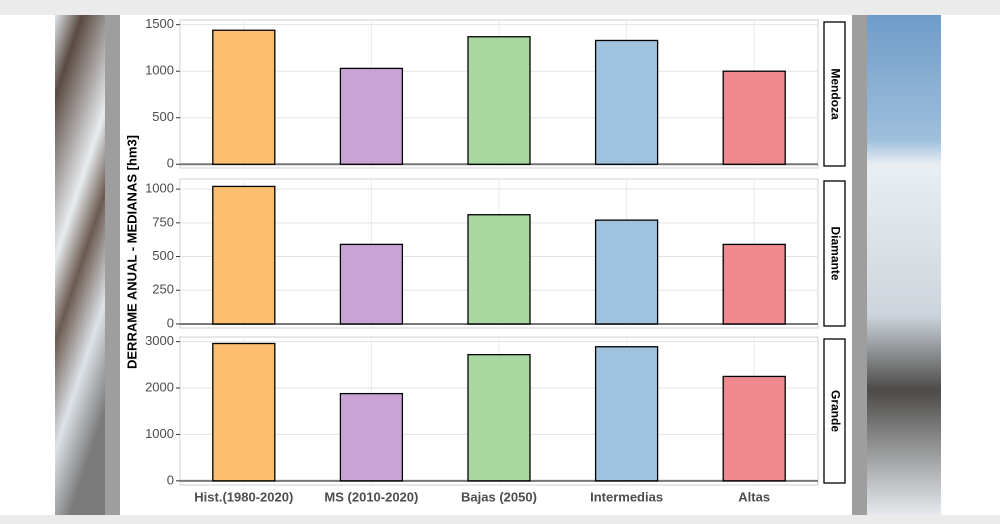 This screenshot has height=524, width=1000. I want to click on x-tick-label: Hist.(1980-2020), so click(243, 496).